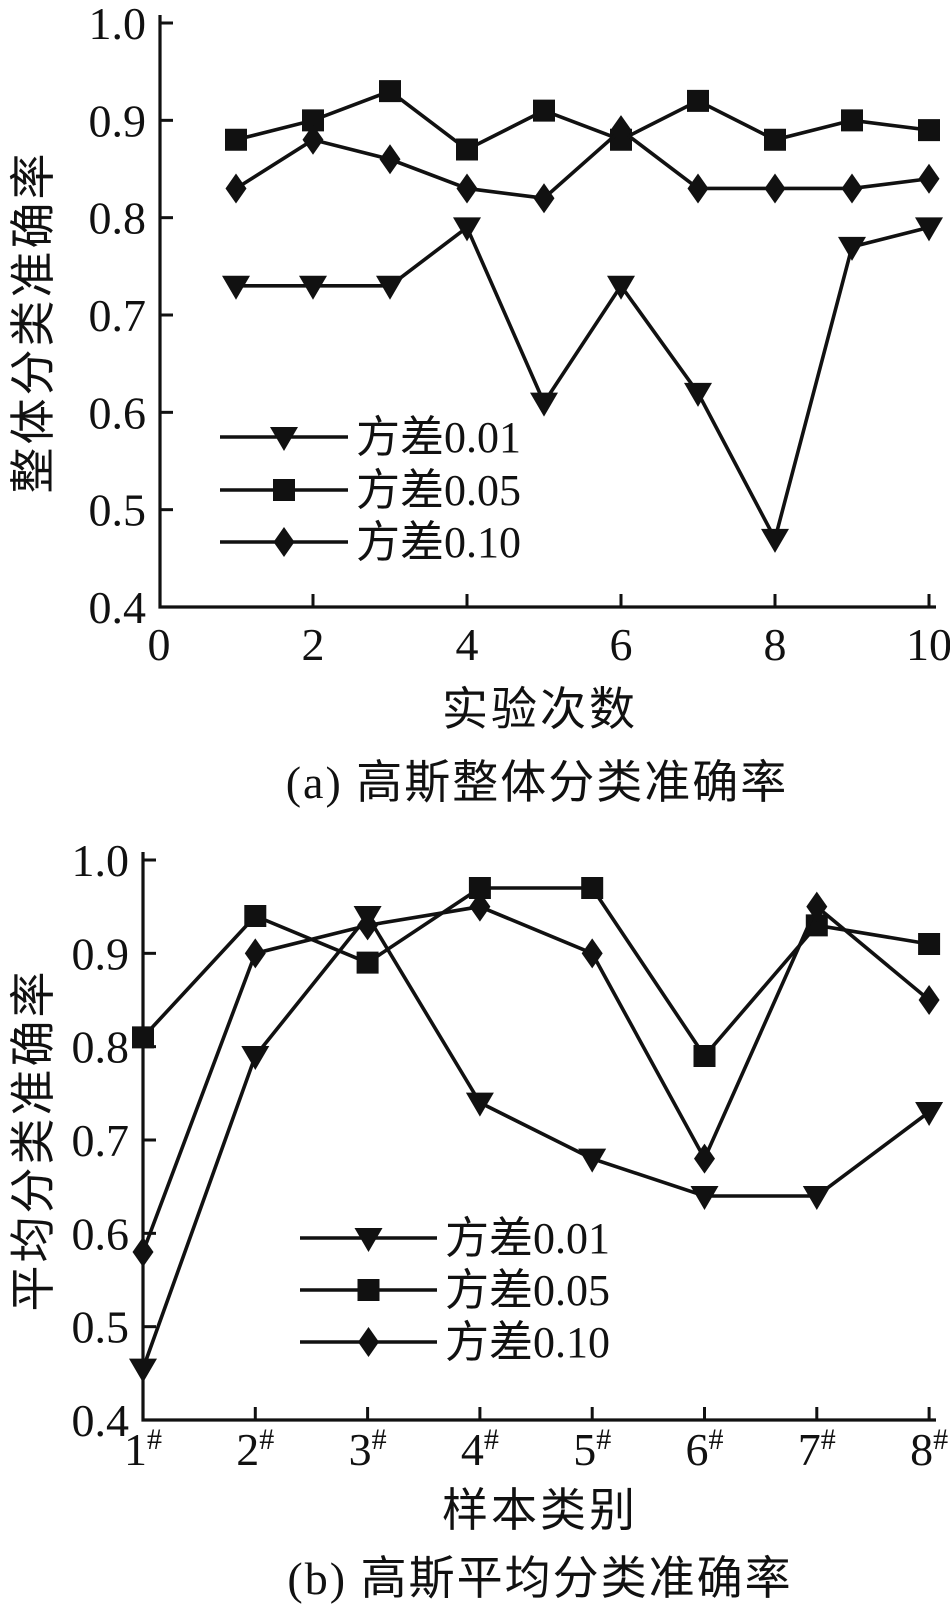 The image size is (950, 1608). I want to click on svg-text: 10, so click(928, 644).